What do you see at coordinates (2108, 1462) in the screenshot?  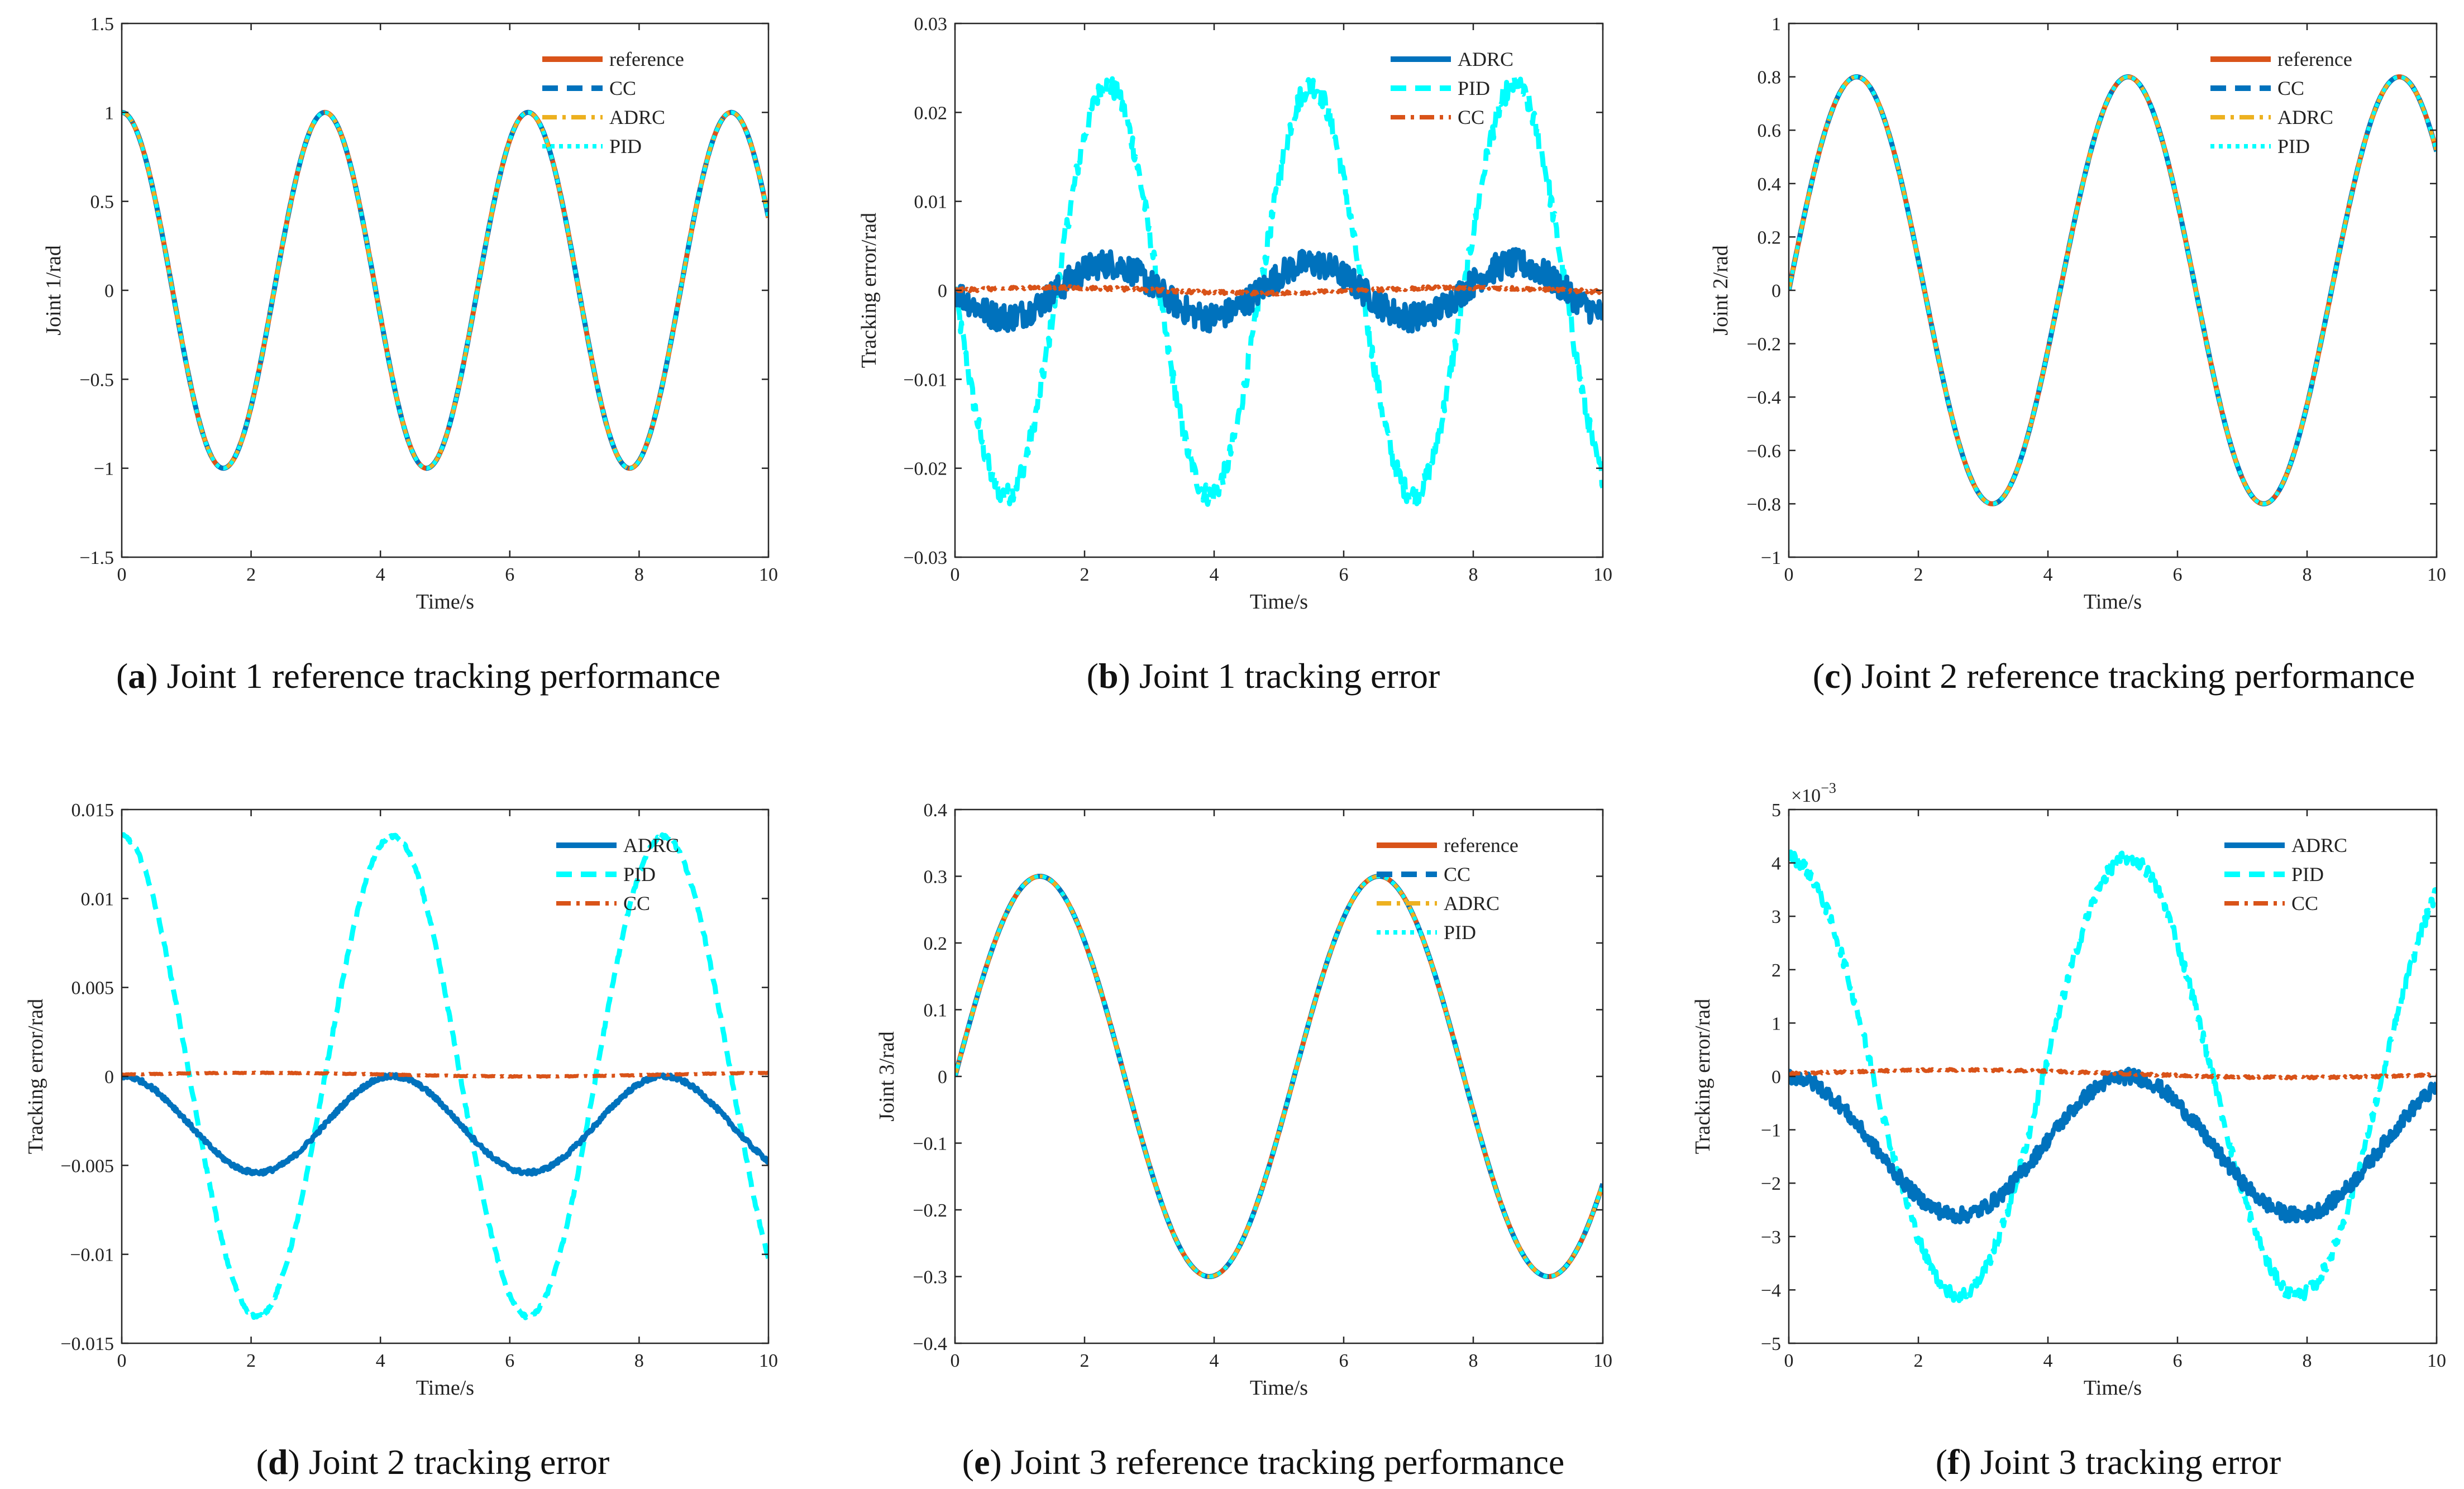 I see `caption-f: (f) Joint 3 tracking error` at bounding box center [2108, 1462].